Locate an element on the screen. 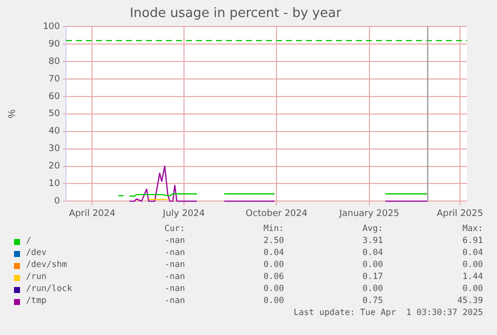  legend-label: /run is located at coordinates (36, 277).